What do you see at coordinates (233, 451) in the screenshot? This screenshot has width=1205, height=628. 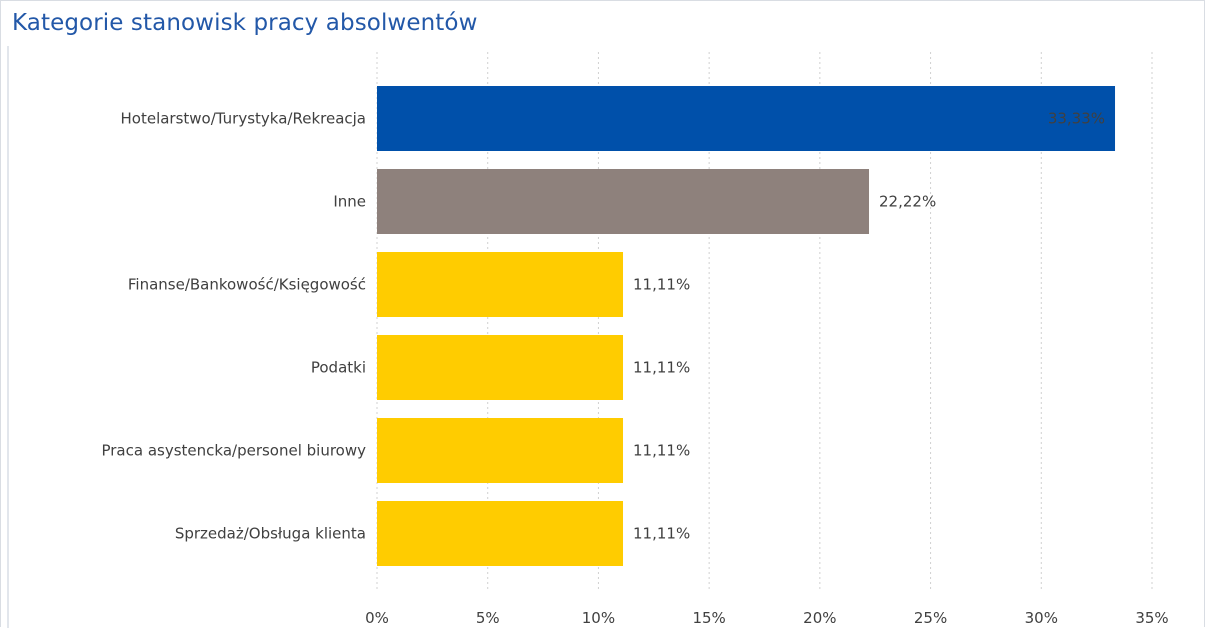 I see `category-label: Praca asystencka/personel biurowy` at bounding box center [233, 451].